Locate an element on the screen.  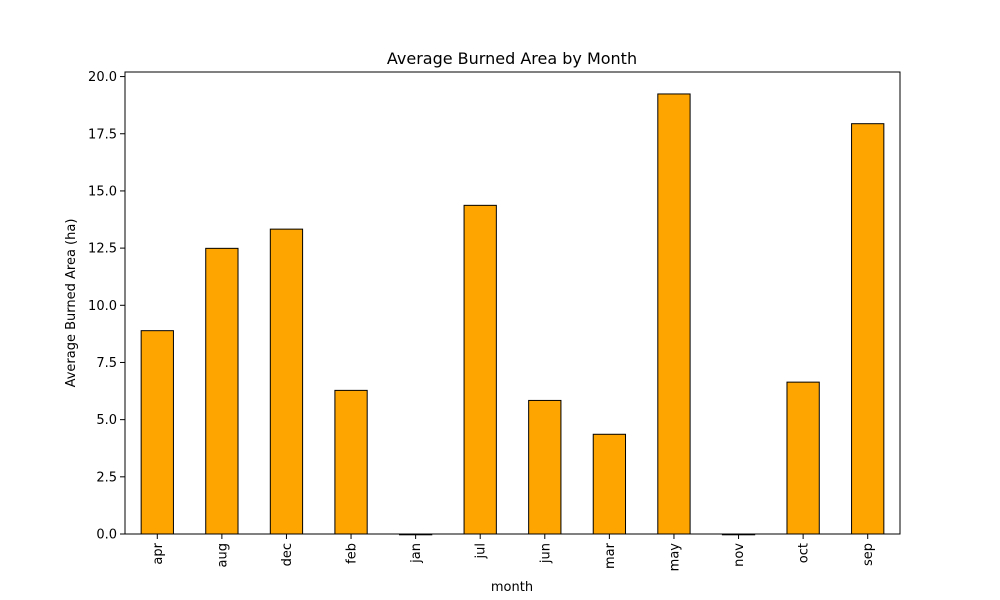
y-axis-label: Average Burned Area (ha) is located at coordinates (71, 303).